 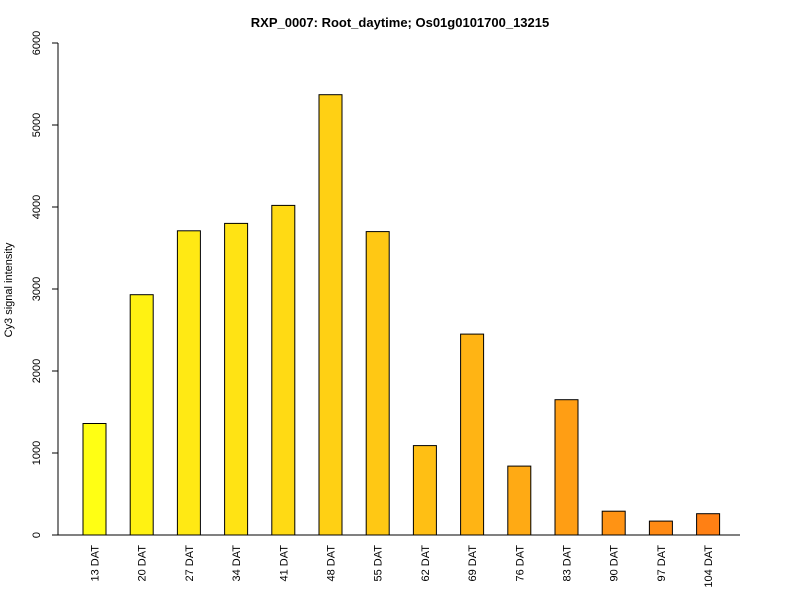 What do you see at coordinates (96, 563) in the screenshot?
I see `x-tick-label: 13 DAT` at bounding box center [96, 563].